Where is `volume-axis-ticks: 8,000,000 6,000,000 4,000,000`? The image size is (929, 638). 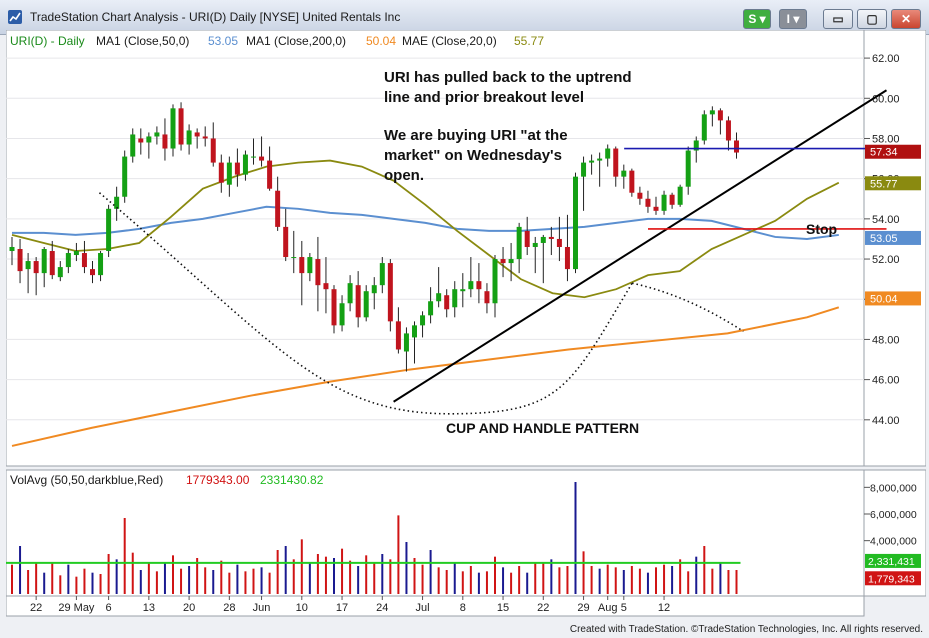
volume-axis-ticks: 8,000,000 6,000,000 4,000,000 is located at coordinates (890, 515).